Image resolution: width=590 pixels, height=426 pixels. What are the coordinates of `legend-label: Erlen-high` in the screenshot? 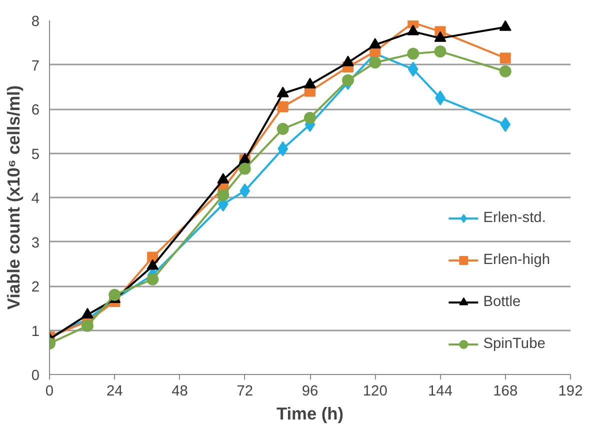 It's located at (516, 260).